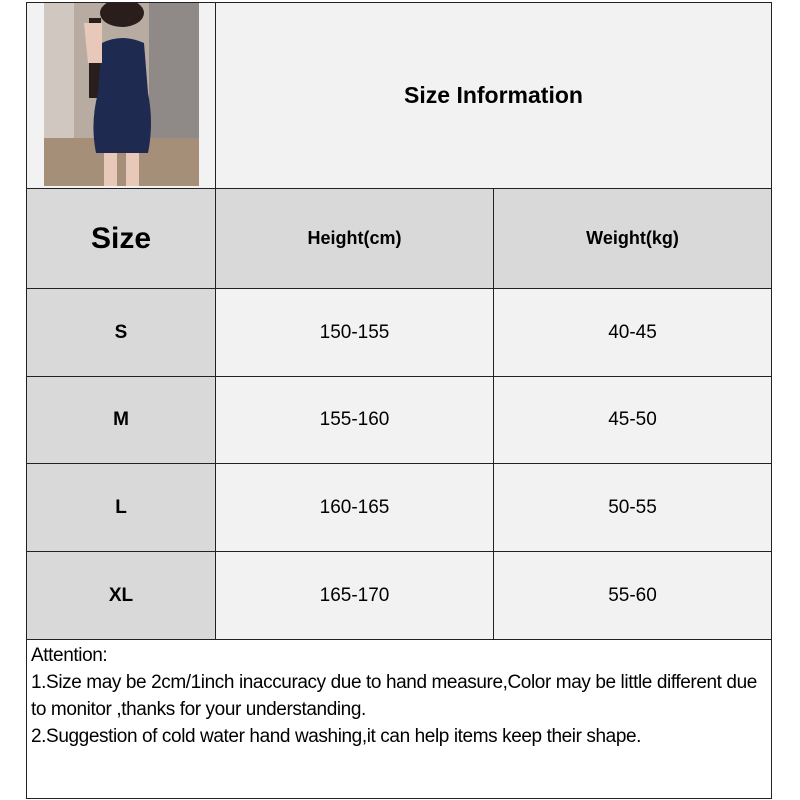 This screenshot has width=800, height=800. Describe the element at coordinates (354, 595) in the screenshot. I see `height-cell: 165-170` at that location.